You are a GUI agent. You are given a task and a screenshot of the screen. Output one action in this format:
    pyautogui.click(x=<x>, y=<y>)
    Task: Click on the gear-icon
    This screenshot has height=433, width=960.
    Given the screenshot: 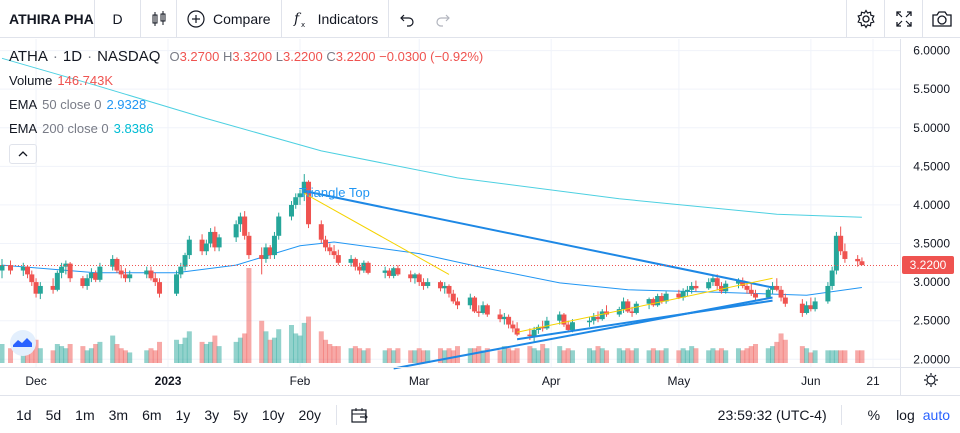 What is the action you would take?
    pyautogui.click(x=931, y=380)
    